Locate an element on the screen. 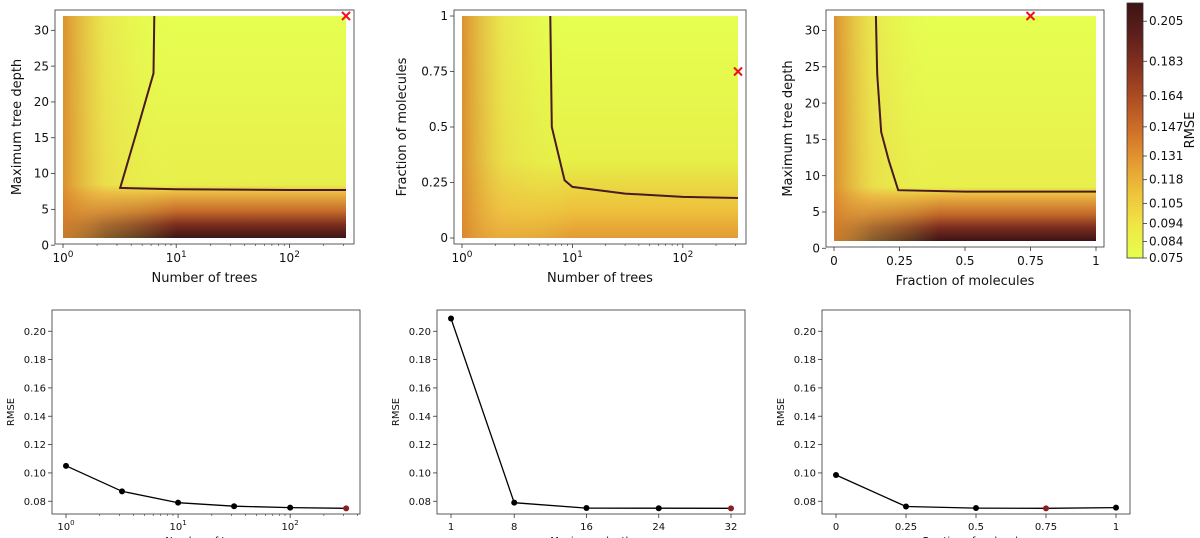 This screenshot has width=1200, height=538. x-tick-label: 24 is located at coordinates (658, 527).